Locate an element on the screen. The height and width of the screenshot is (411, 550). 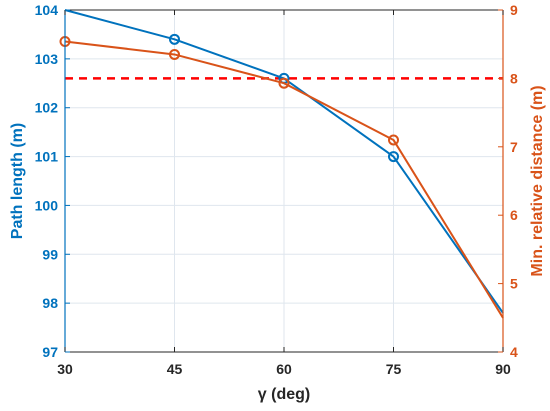
y-axis-left-label: Path length (m) is located at coordinates (17, 181).